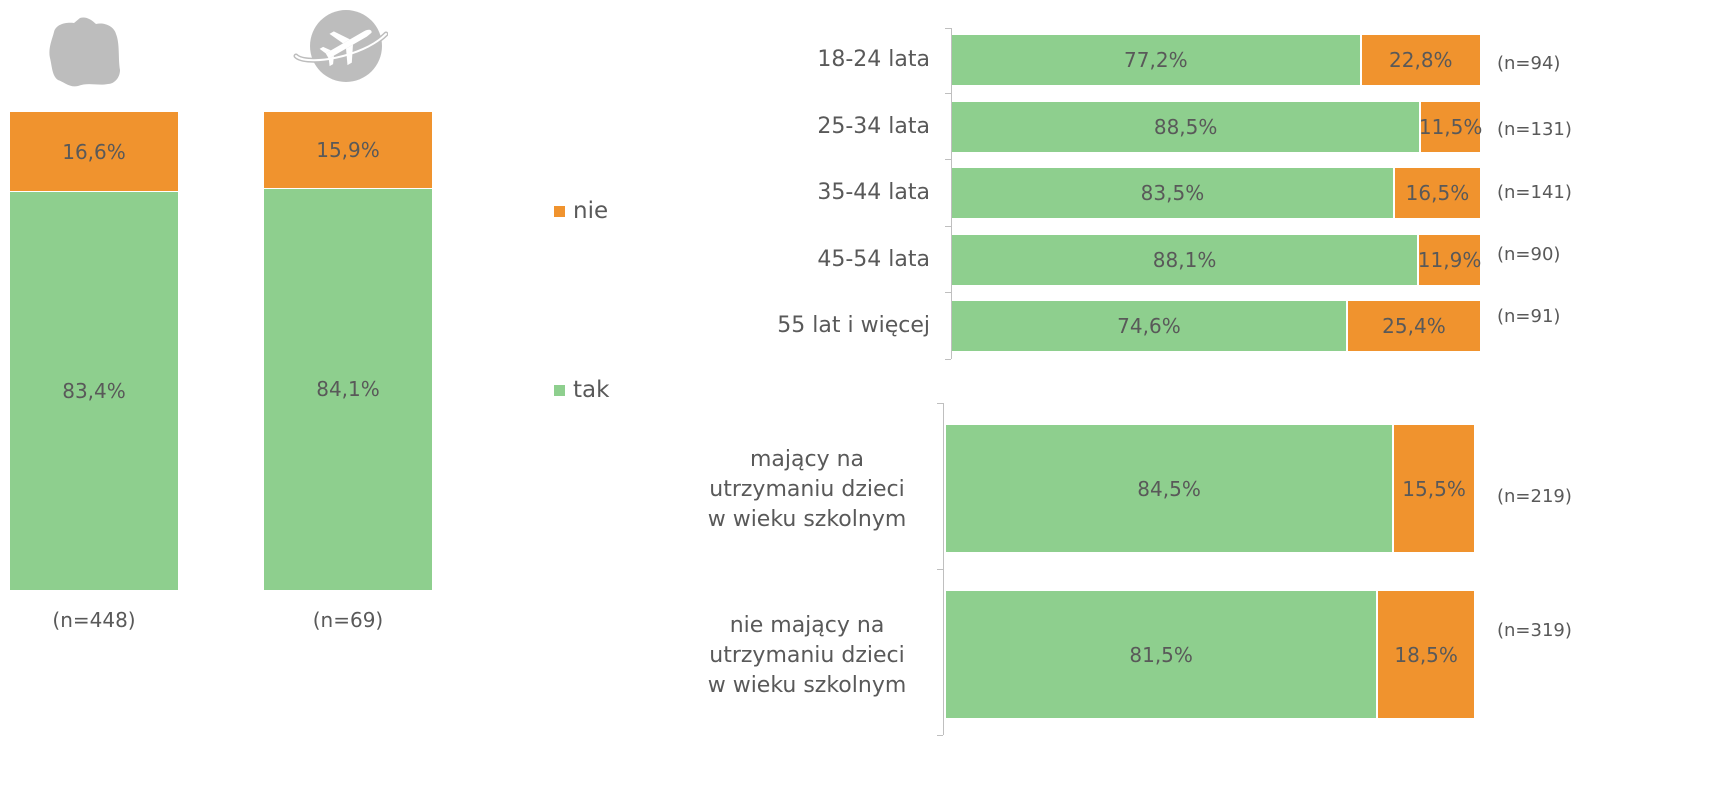  What do you see at coordinates (853, 325) in the screenshot?
I see `category-label: 55 lat i więcej` at bounding box center [853, 325].